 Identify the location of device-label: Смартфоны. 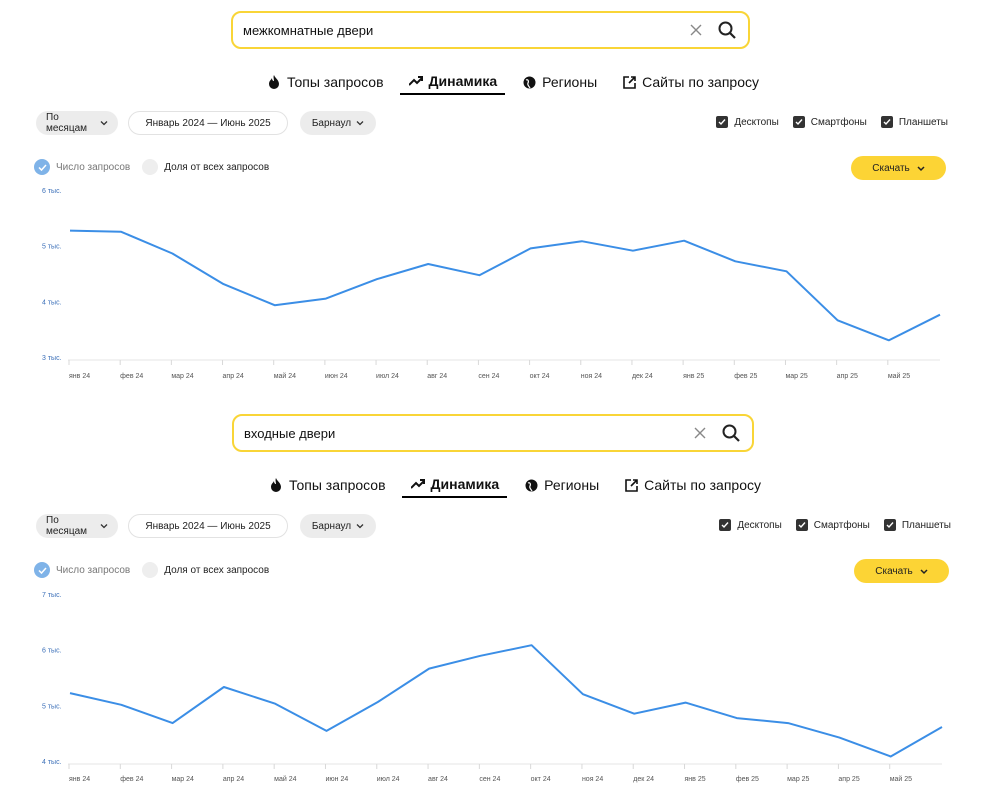
(838, 122).